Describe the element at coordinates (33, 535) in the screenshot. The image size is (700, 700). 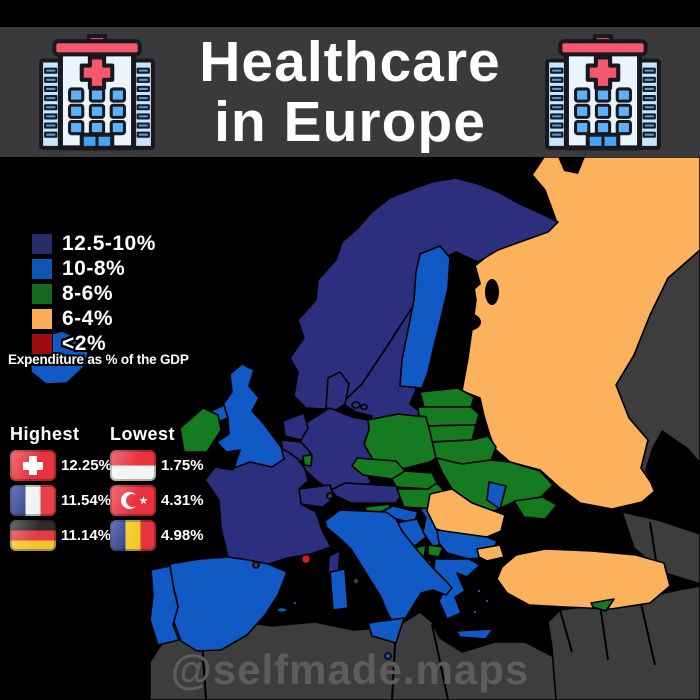
I see `germany-flag-icon` at that location.